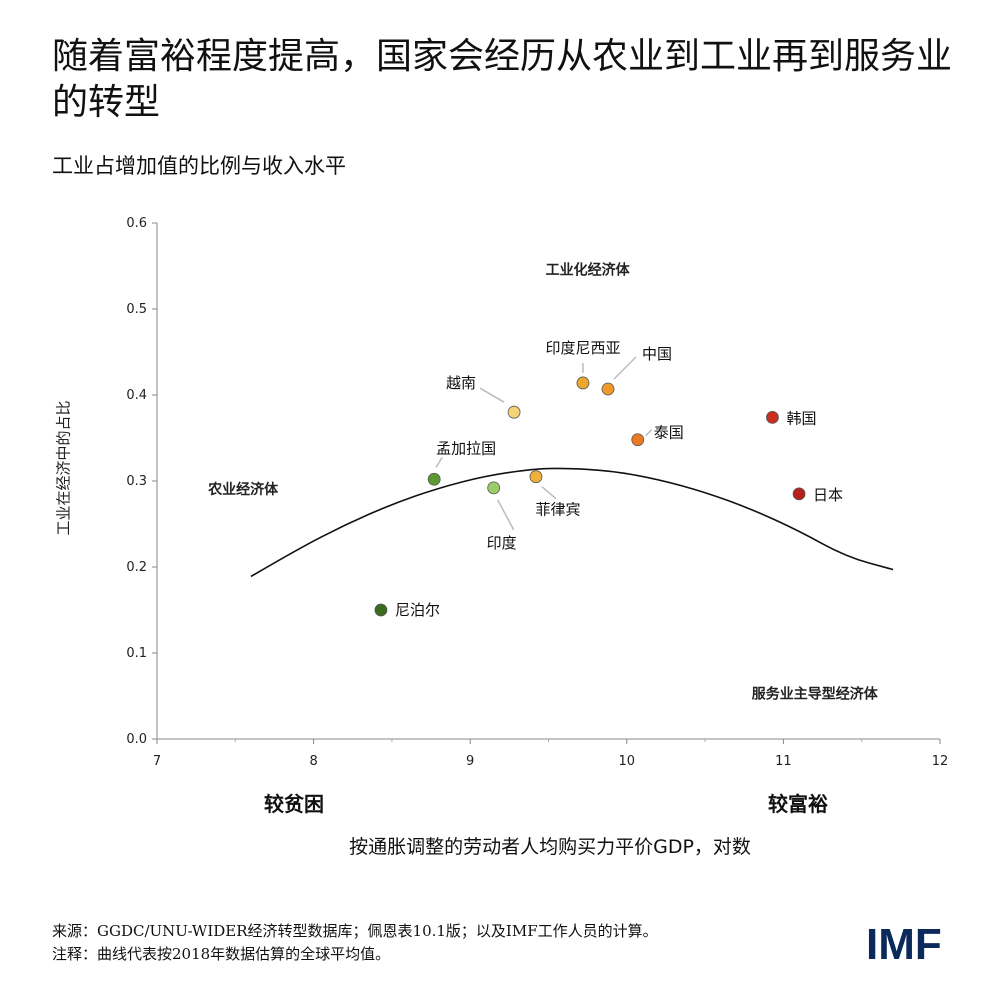 This screenshot has height=1000, width=1000. What do you see at coordinates (904, 944) in the screenshot?
I see `imf-logo: IMF` at bounding box center [904, 944].